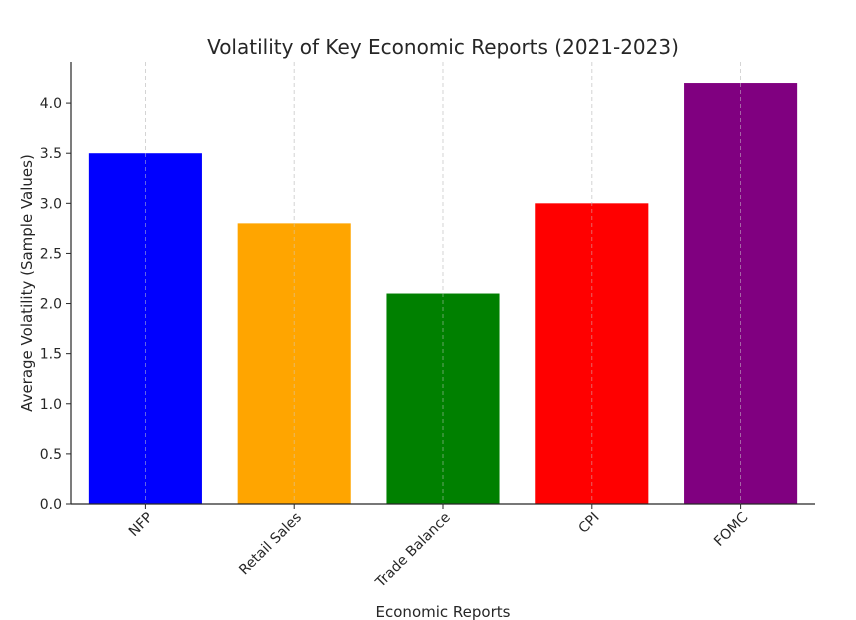 This screenshot has width=856, height=620. What do you see at coordinates (51, 154) in the screenshot?
I see `y-tick-label: 3.5` at bounding box center [51, 154].